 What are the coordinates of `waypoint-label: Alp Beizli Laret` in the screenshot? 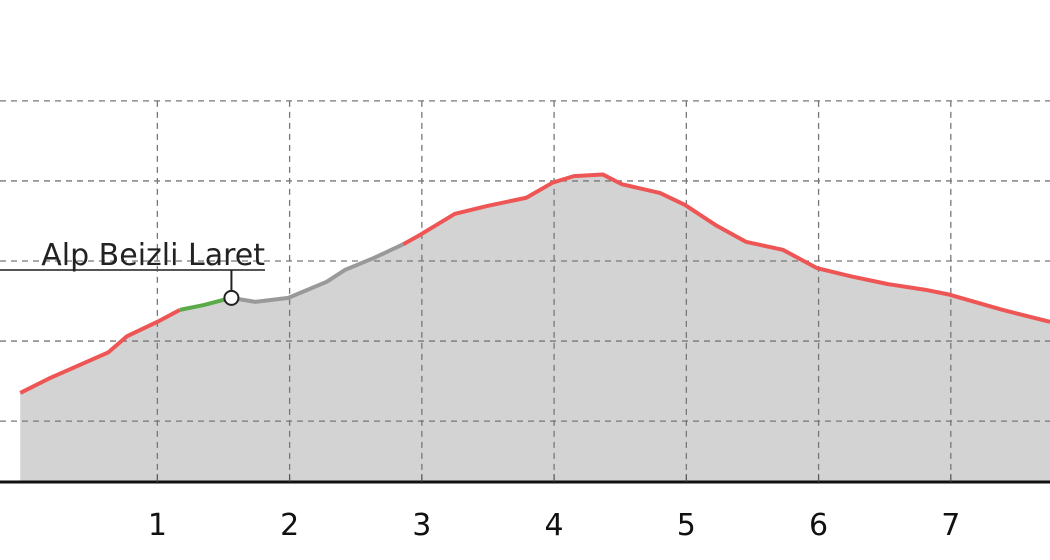 It's located at (153, 255).